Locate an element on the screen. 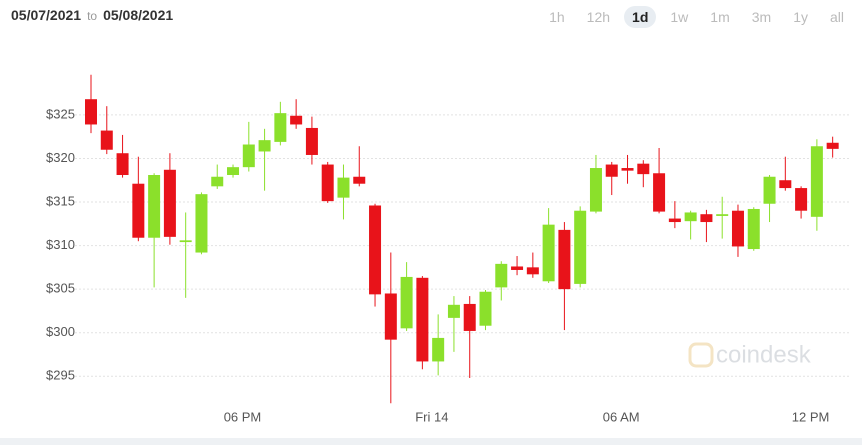  x-tick-label: 06 PM is located at coordinates (243, 416).